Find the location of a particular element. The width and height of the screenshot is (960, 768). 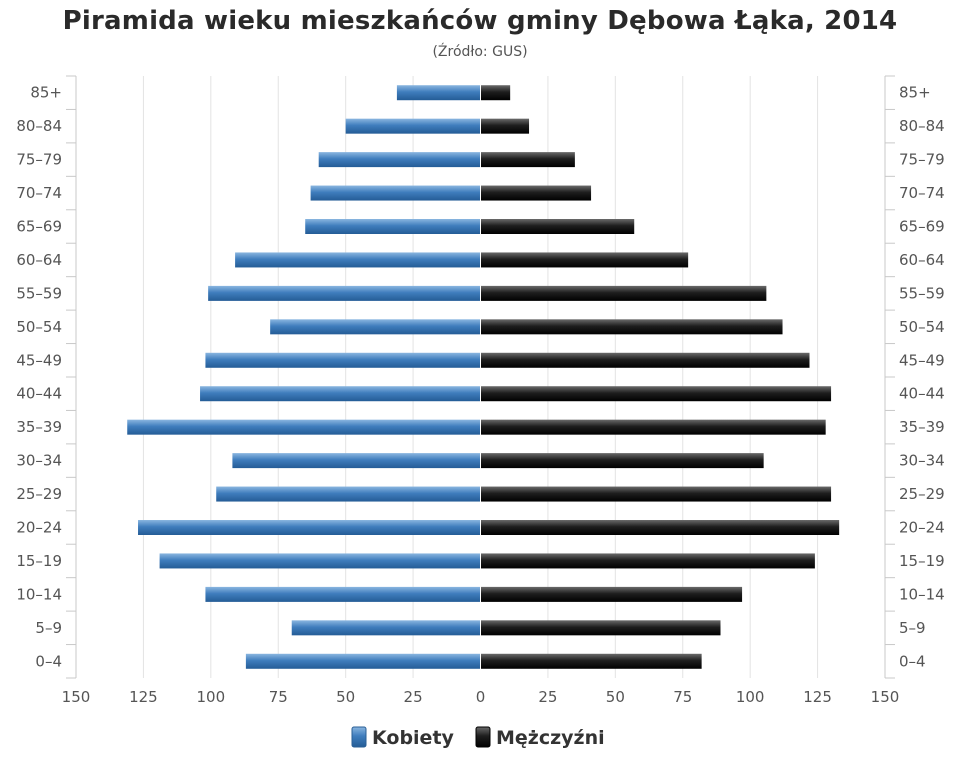

y-category-label-left: 50–54 is located at coordinates (39, 327).